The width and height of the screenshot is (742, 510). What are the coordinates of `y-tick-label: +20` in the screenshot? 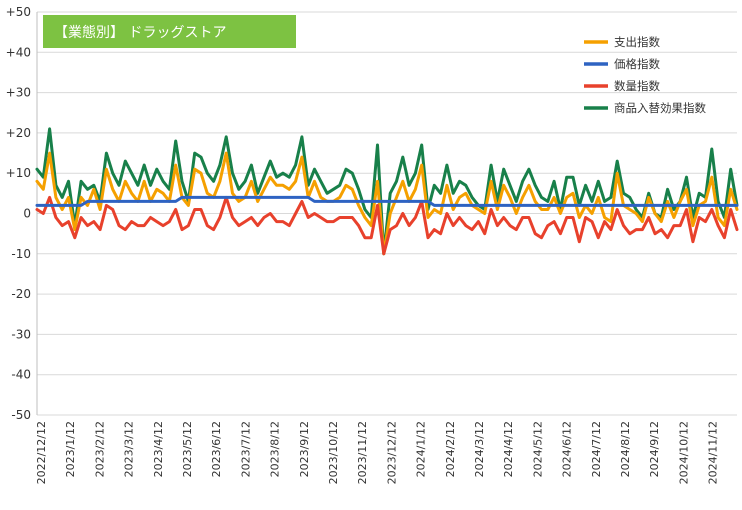 It's located at (18, 133).